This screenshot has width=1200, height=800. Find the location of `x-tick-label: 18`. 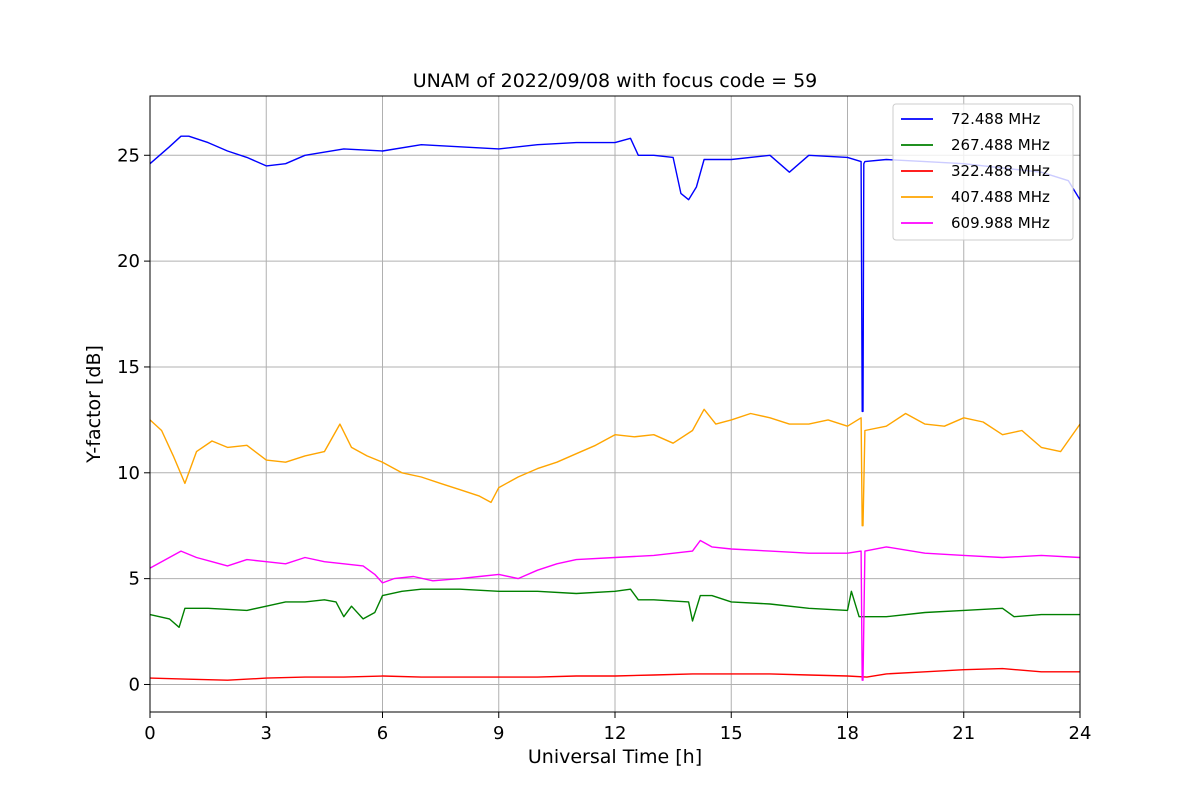

x-tick-label: 18 is located at coordinates (847, 733).